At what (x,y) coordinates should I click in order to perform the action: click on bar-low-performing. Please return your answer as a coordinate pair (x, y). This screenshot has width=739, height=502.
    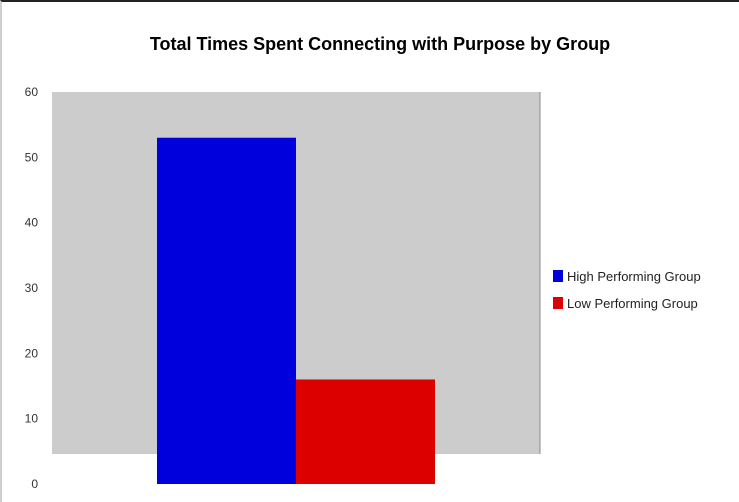
    Looking at the image, I should click on (365, 431).